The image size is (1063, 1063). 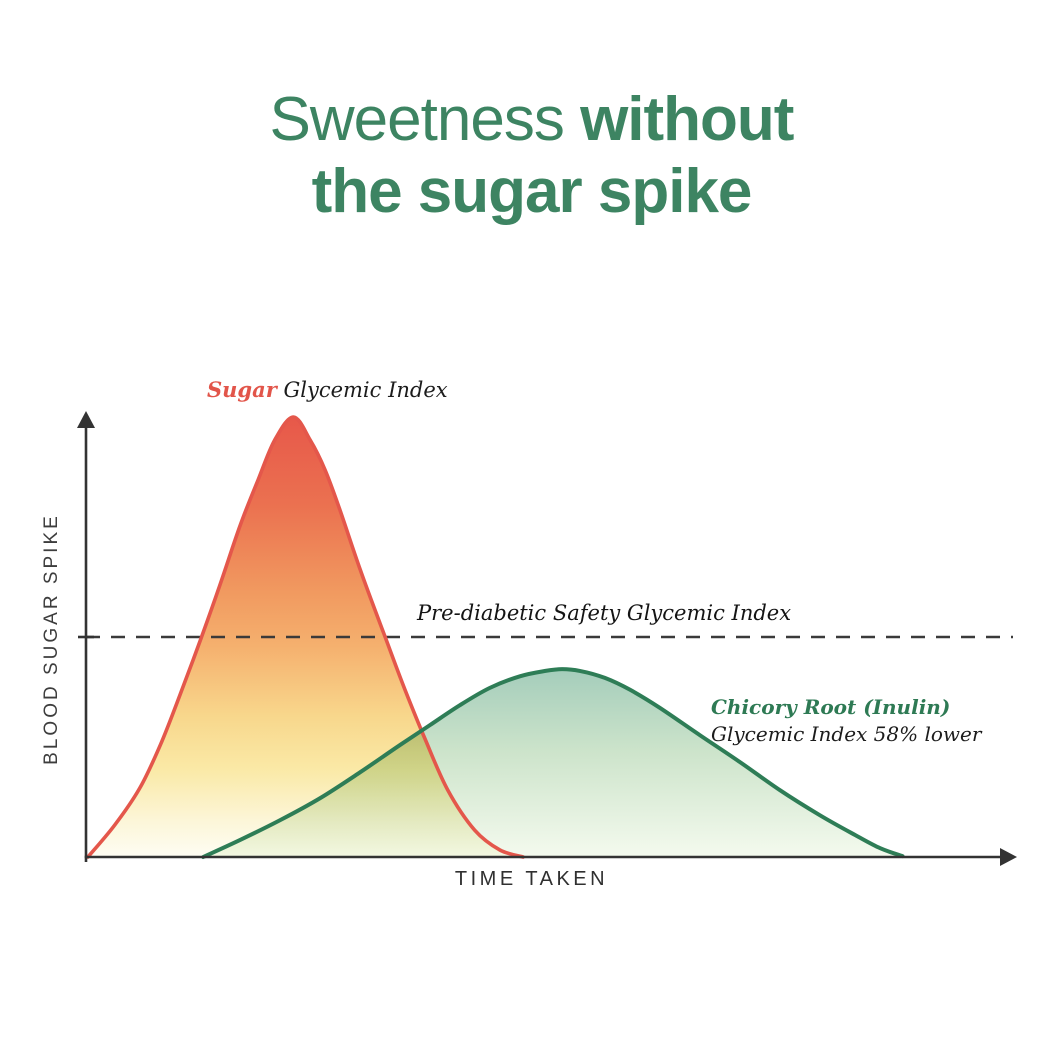 What do you see at coordinates (51, 639) in the screenshot?
I see `y-axis-title: BLOOD SUGAR SPIKE` at bounding box center [51, 639].